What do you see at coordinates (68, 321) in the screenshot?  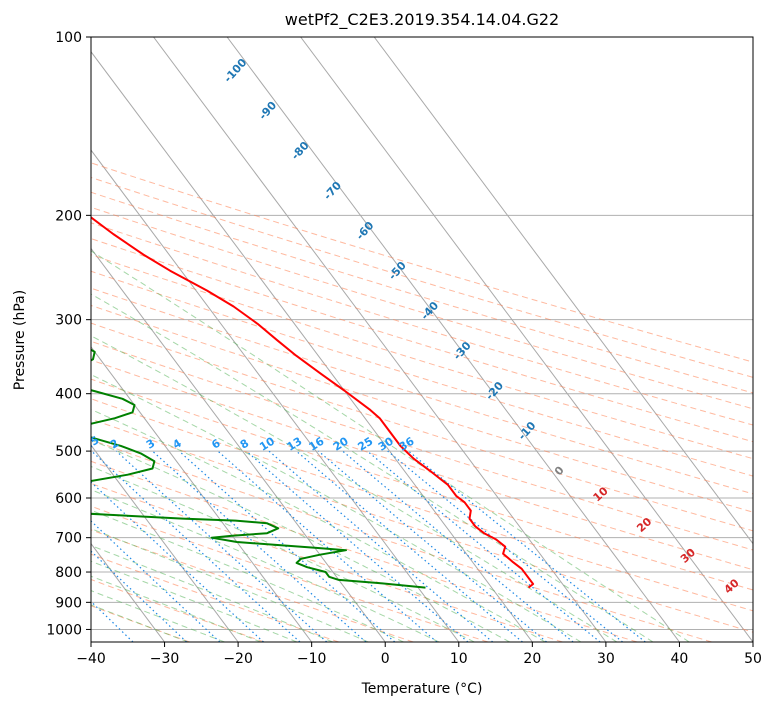 I see `y-tick-label: 300` at bounding box center [68, 321].